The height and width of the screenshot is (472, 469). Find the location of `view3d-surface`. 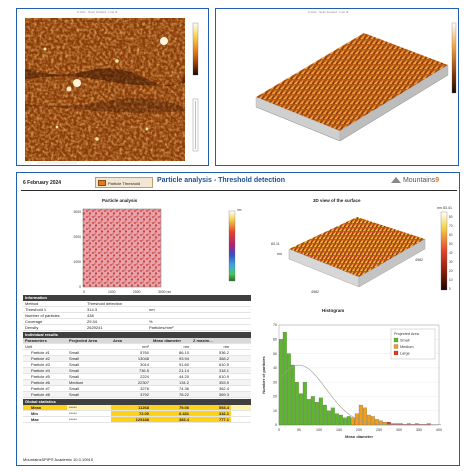

view3d-surface is located at coordinates (357, 247).